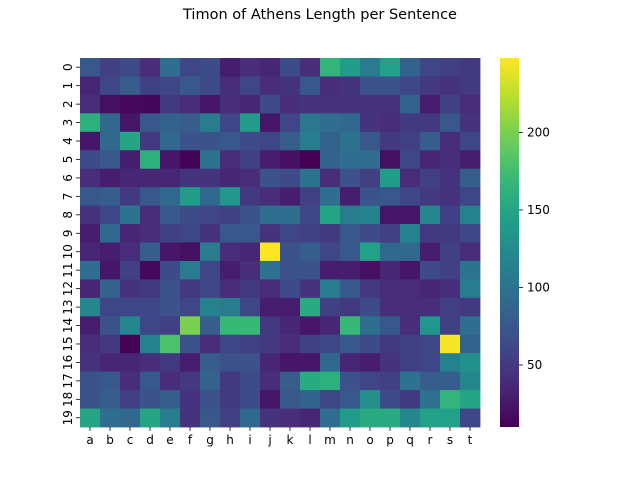  I want to click on y-tick-label: 11, so click(68, 270).